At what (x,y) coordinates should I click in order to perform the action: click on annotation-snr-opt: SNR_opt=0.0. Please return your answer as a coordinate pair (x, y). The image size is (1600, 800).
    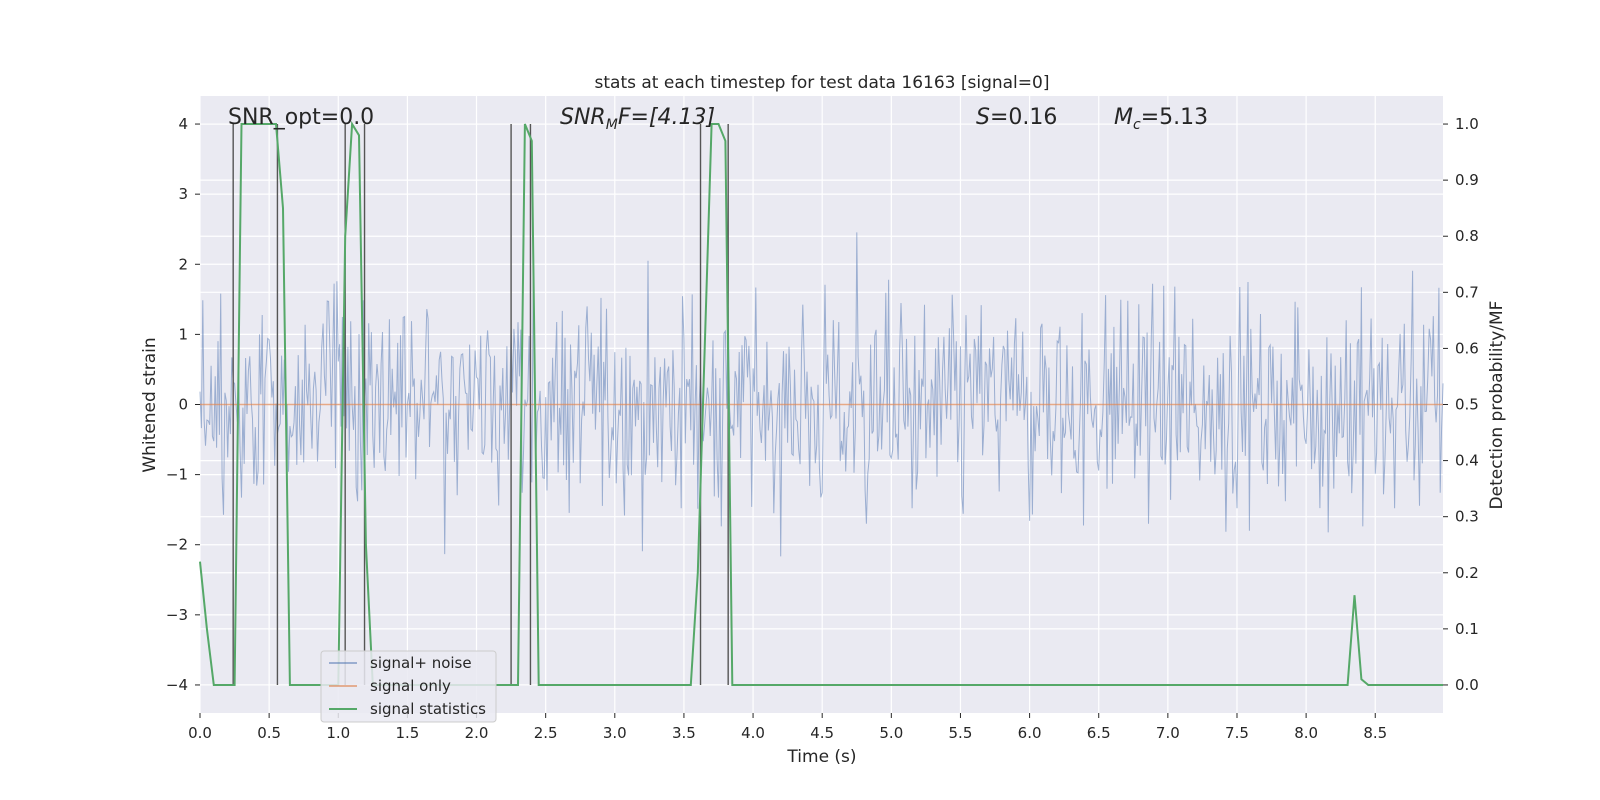
    Looking at the image, I should click on (301, 117).